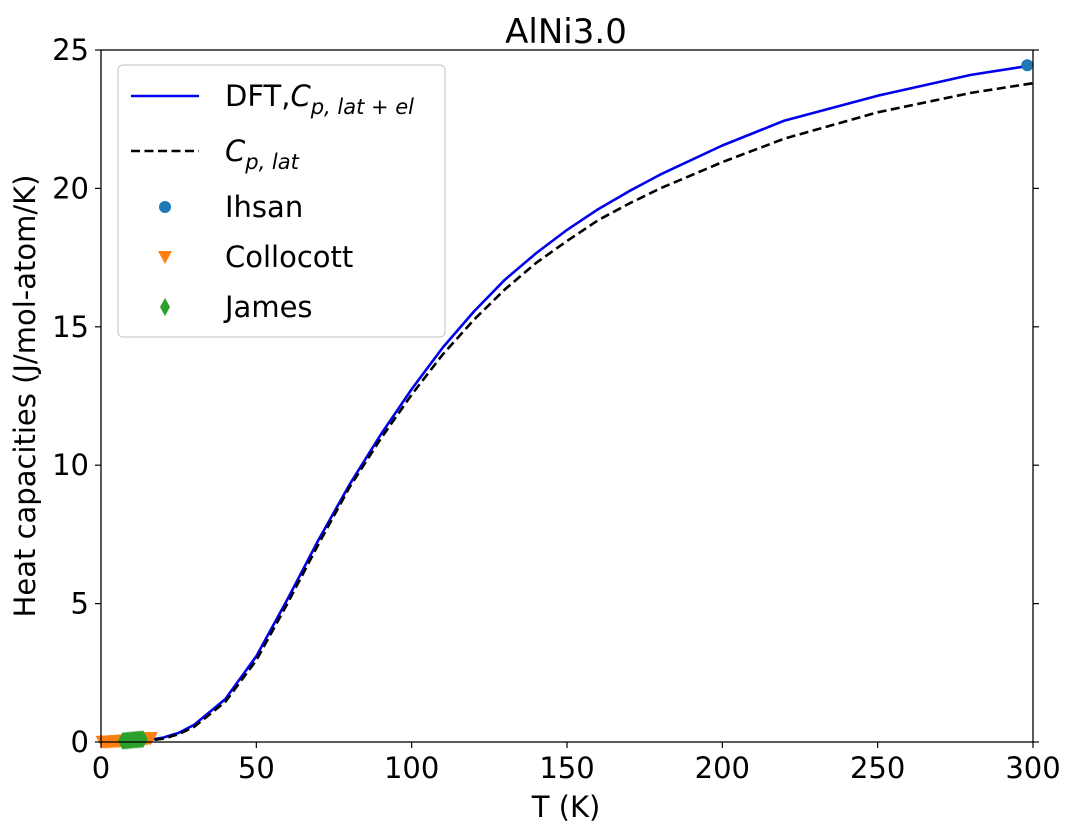  Describe the element at coordinates (268, 307) in the screenshot. I see `legend-label: James` at that location.